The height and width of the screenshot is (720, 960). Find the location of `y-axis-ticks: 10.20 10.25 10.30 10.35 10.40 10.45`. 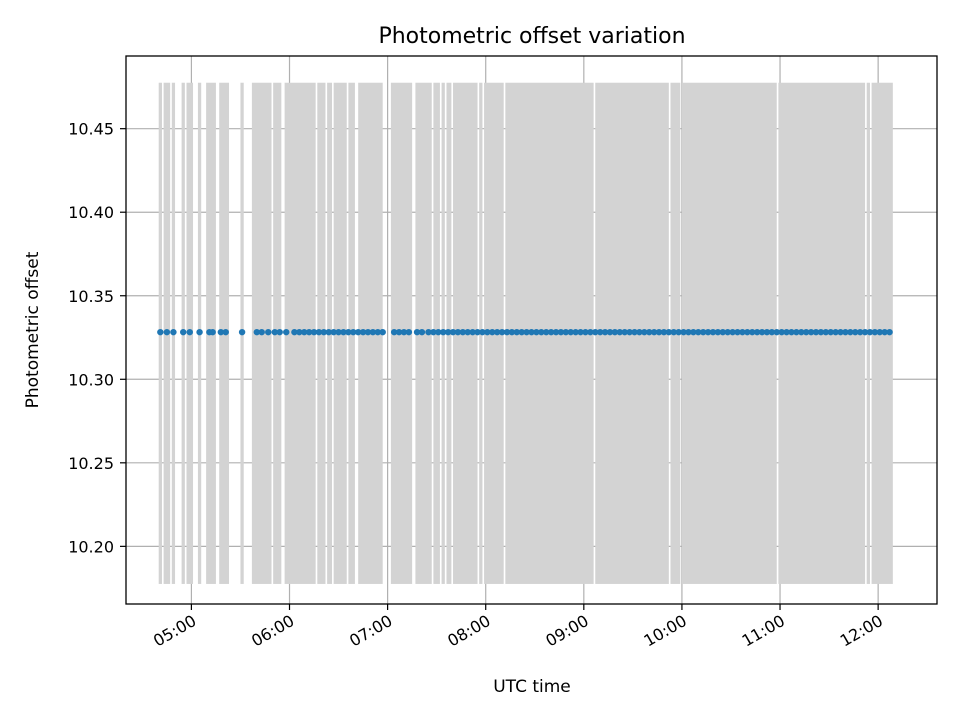

y-axis-ticks: 10.20 10.25 10.30 10.35 10.40 10.45 is located at coordinates (97, 338).